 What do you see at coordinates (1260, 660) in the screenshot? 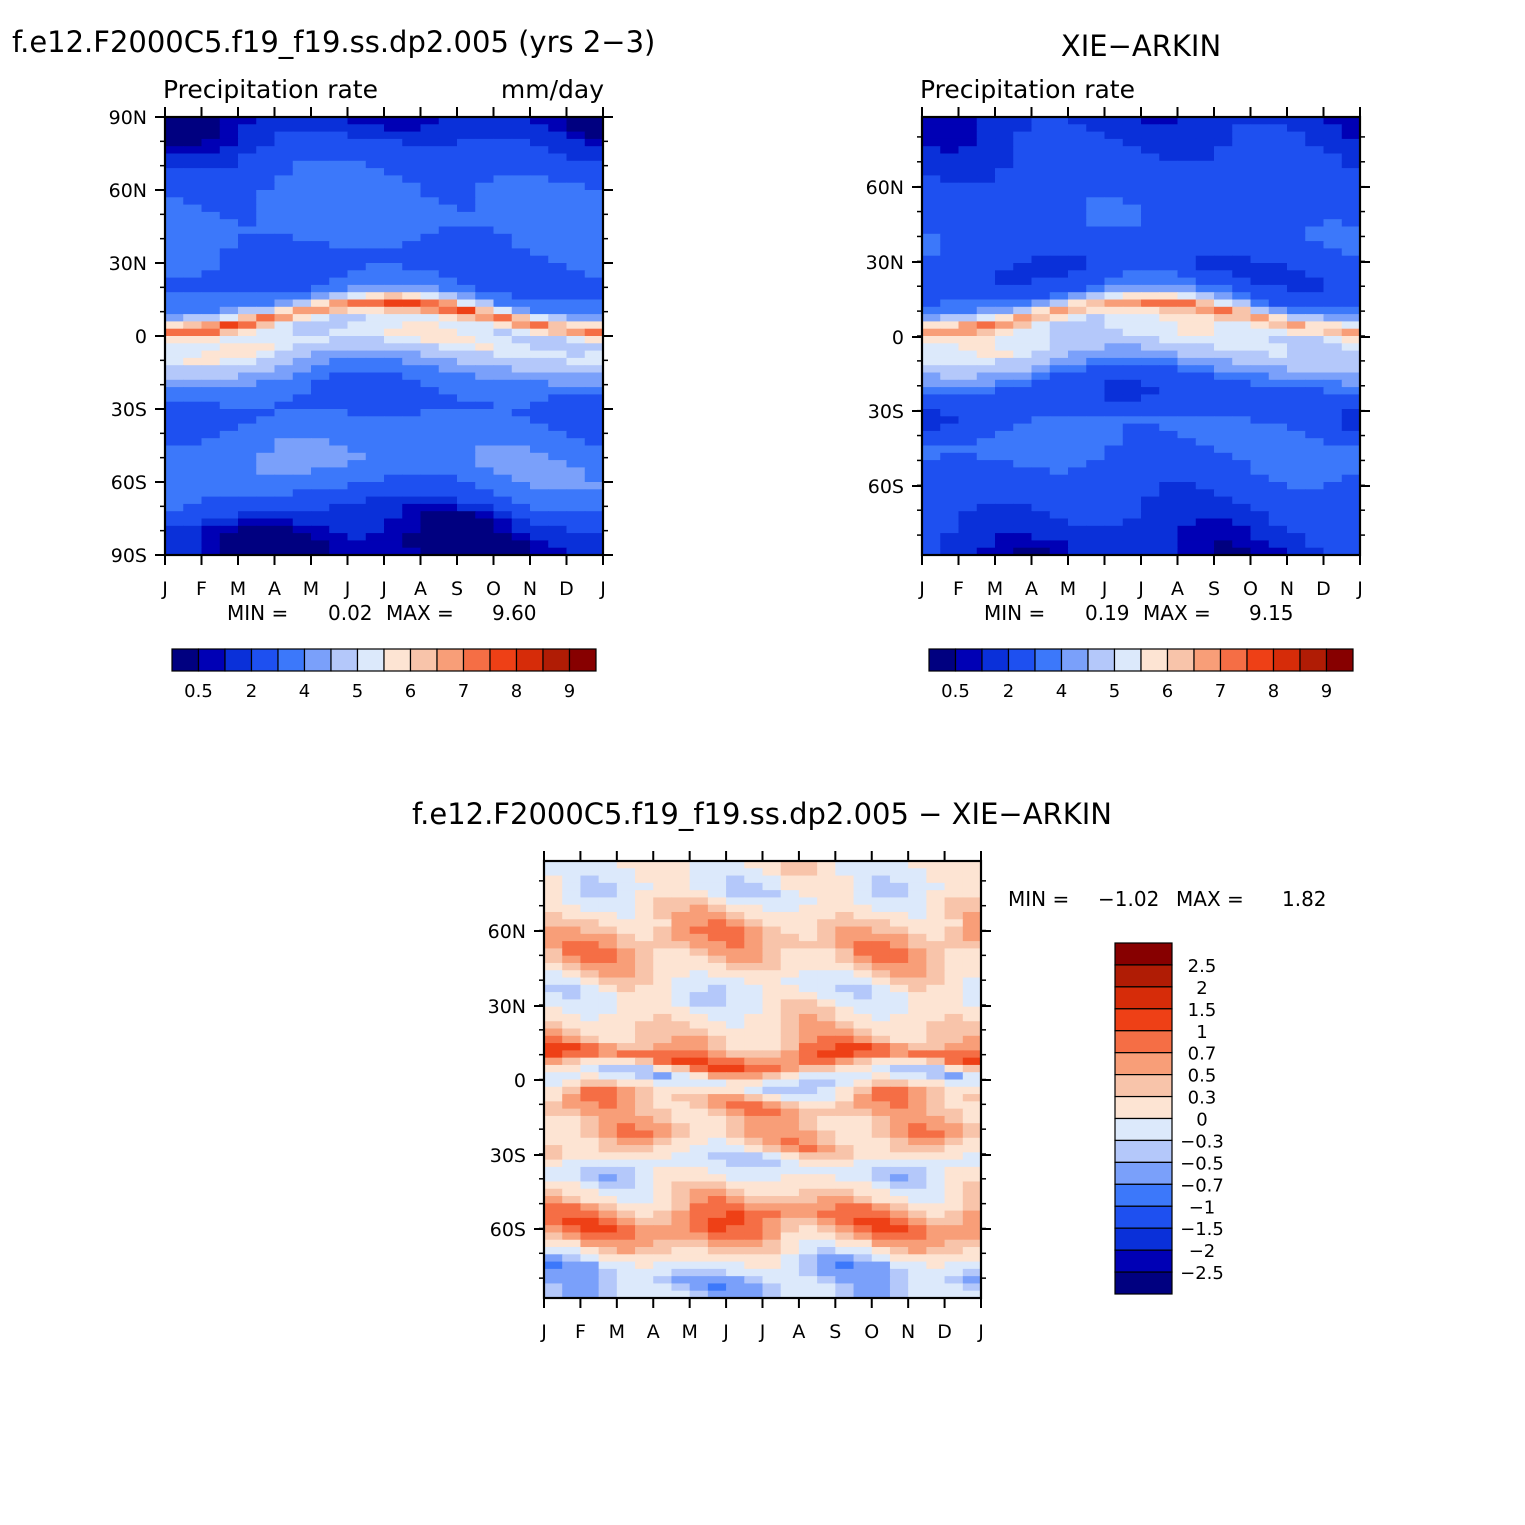
I see `colorbar-swatch` at bounding box center [1260, 660].